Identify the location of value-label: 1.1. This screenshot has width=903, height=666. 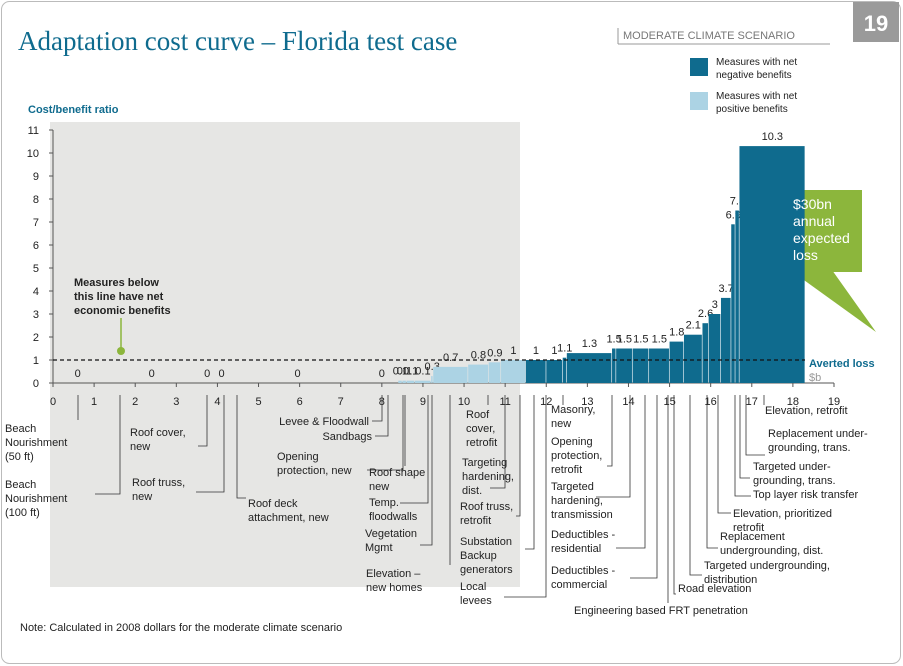
(564, 349).